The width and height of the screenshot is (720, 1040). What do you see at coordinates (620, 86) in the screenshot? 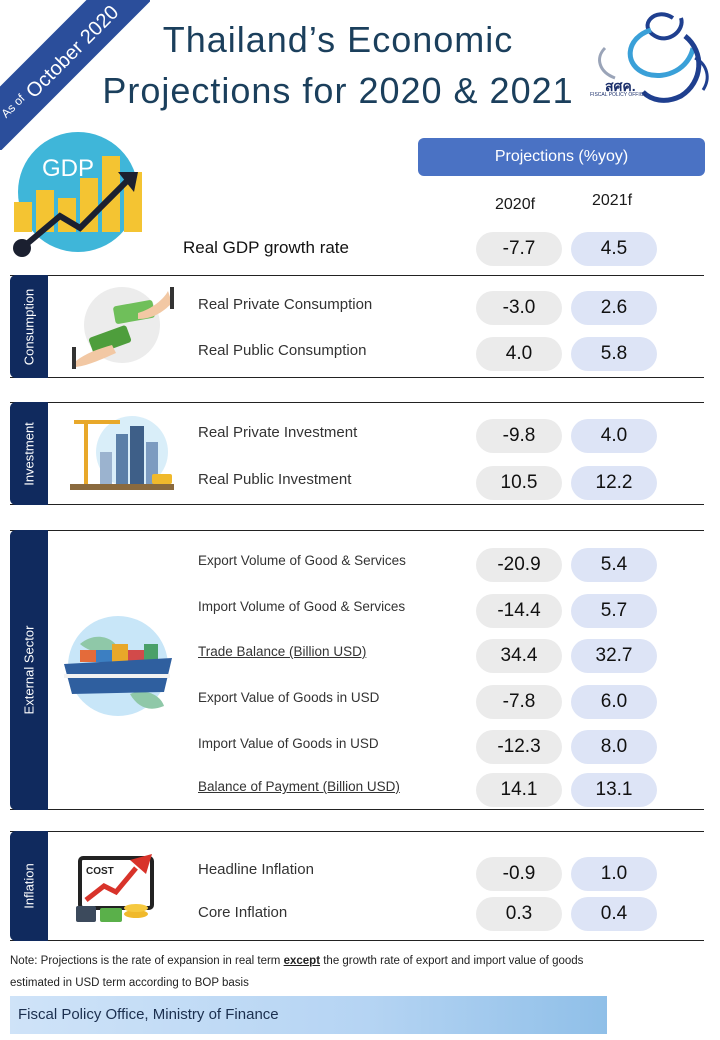
I see `logo-text: สศค.` at bounding box center [620, 86].